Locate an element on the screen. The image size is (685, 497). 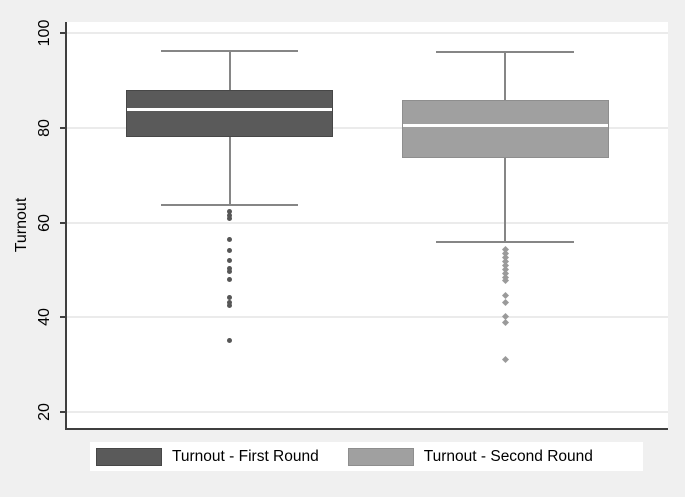
y-tick-label-60: 60 is located at coordinates (44, 222).